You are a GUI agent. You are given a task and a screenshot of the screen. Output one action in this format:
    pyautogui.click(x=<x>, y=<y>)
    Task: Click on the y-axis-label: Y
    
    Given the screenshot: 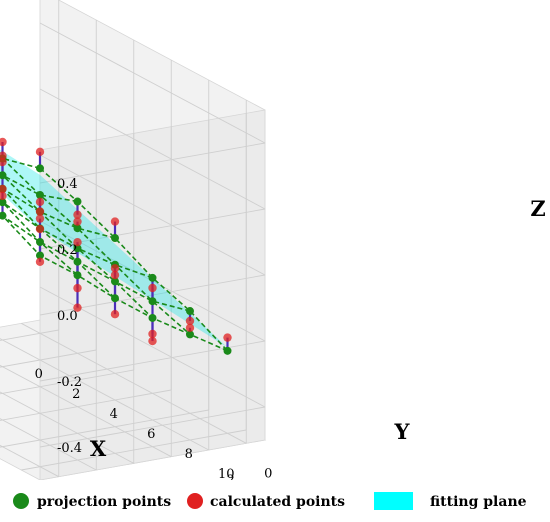 What is the action you would take?
    pyautogui.click(x=402, y=431)
    